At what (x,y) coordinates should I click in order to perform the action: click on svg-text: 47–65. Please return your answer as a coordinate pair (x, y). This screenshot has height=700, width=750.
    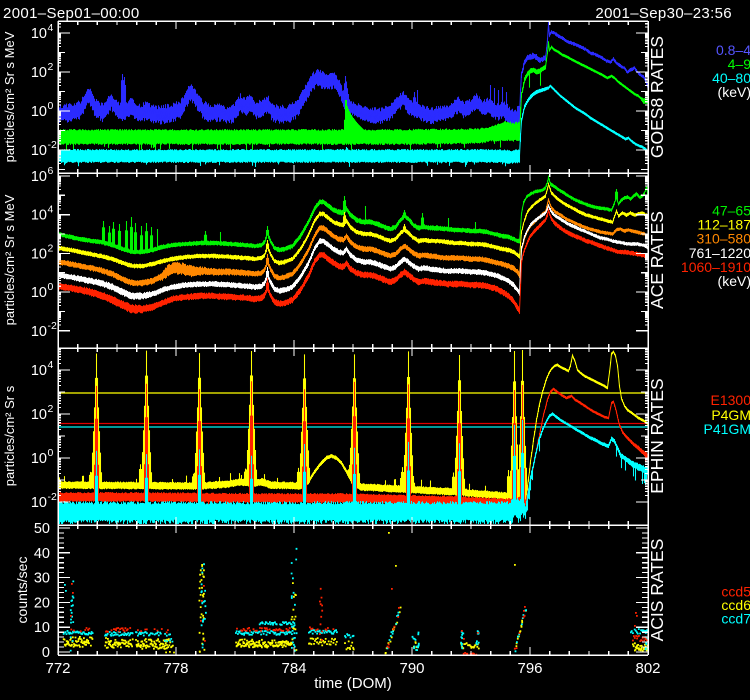
    Looking at the image, I should click on (731, 211).